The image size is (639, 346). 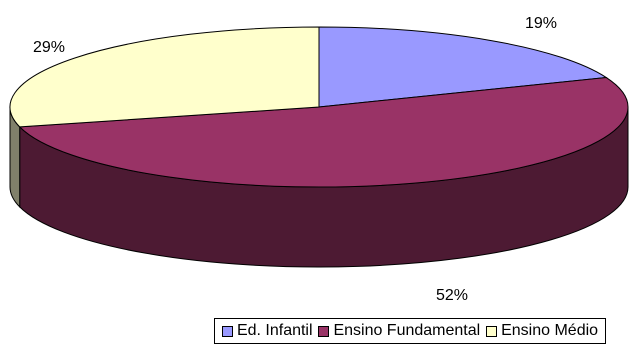 I want to click on legend-item-ensino-fundamental: Ensino Fundamental, so click(x=399, y=331).